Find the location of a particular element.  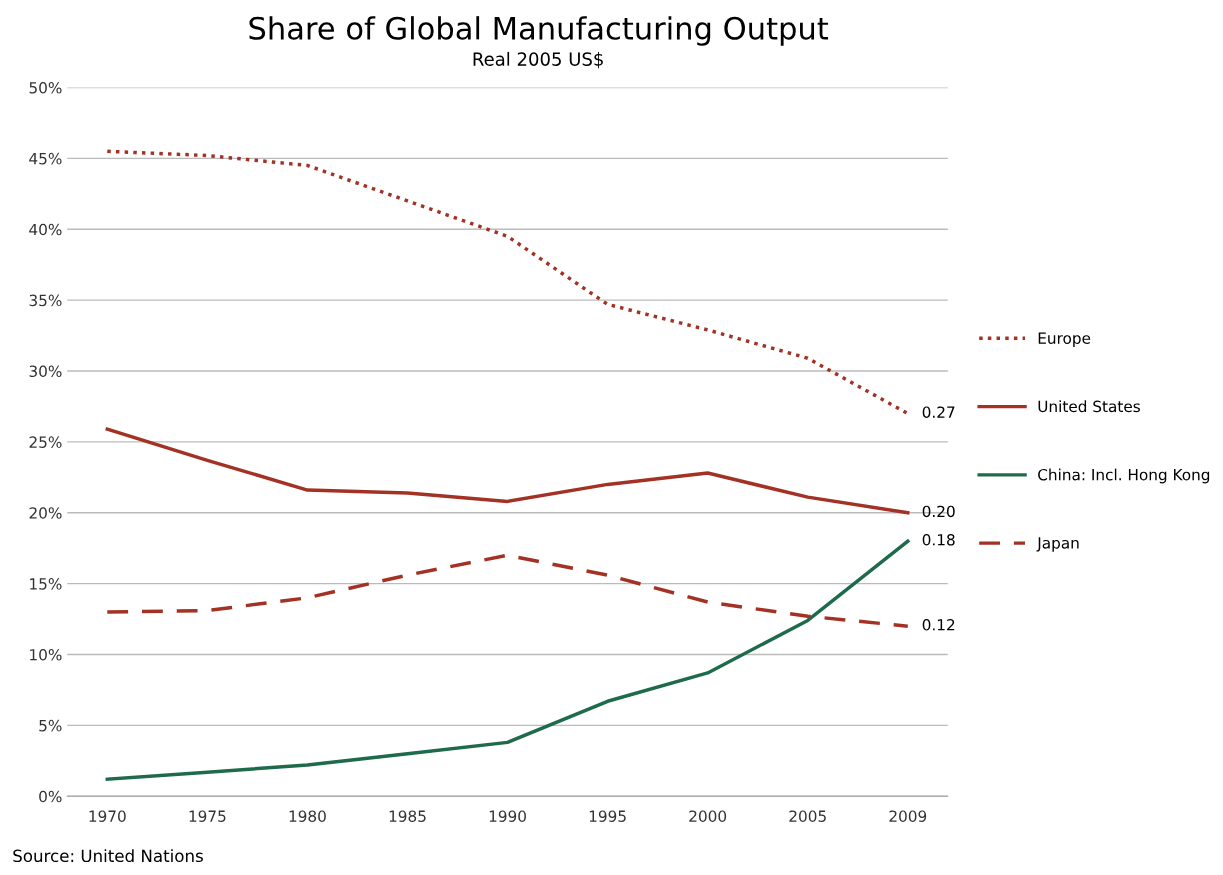

y-tick-label: 45% is located at coordinates (45, 158).